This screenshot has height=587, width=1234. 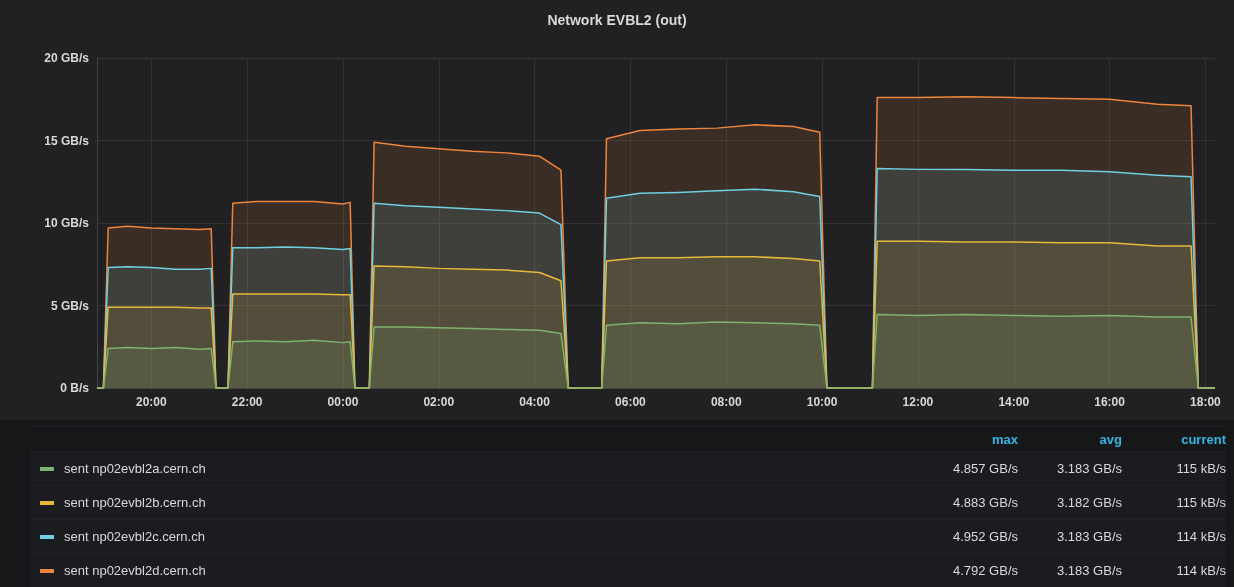 What do you see at coordinates (1206, 402) in the screenshot?
I see `x-tick-label: 18:00` at bounding box center [1206, 402].